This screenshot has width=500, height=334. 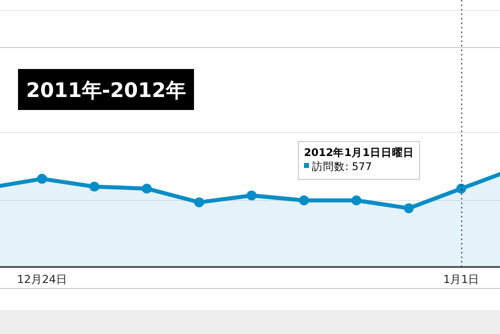 What do you see at coordinates (461, 279) in the screenshot?
I see `x-tick-label: 1月1日` at bounding box center [461, 279].